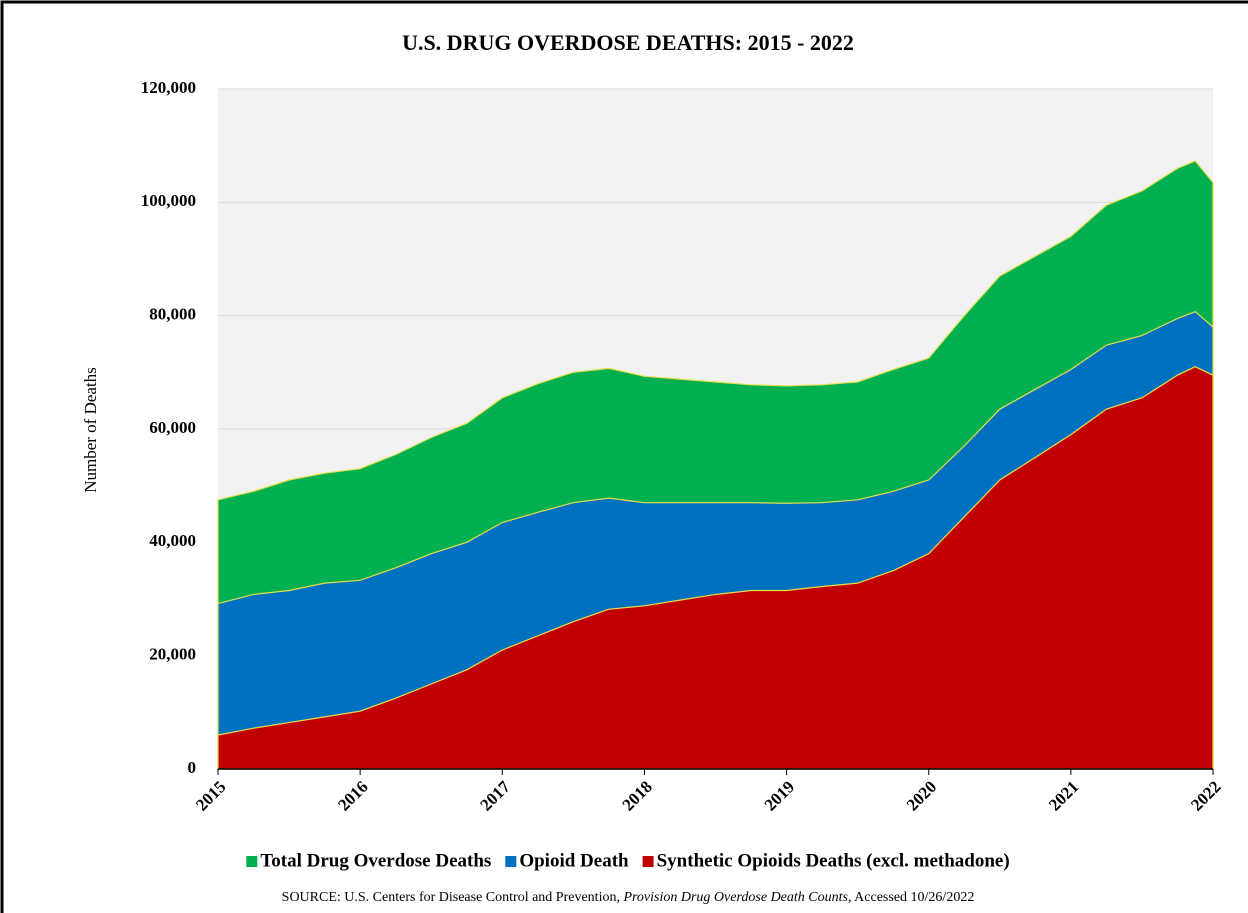 This screenshot has height=913, width=1248. I want to click on y-tick-label: 0, so click(192, 767).